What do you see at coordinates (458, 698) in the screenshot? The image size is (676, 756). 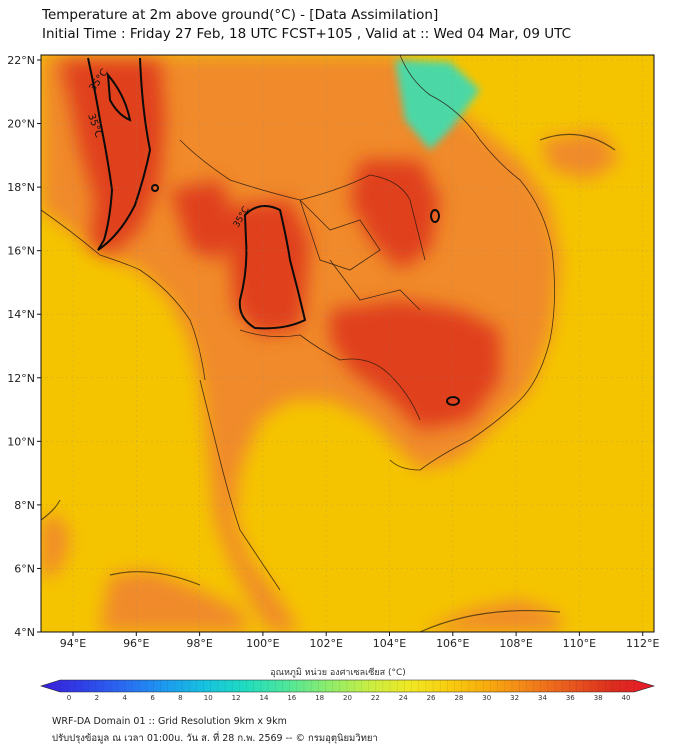 I see `colorbar-tick-label: 28` at bounding box center [458, 698].